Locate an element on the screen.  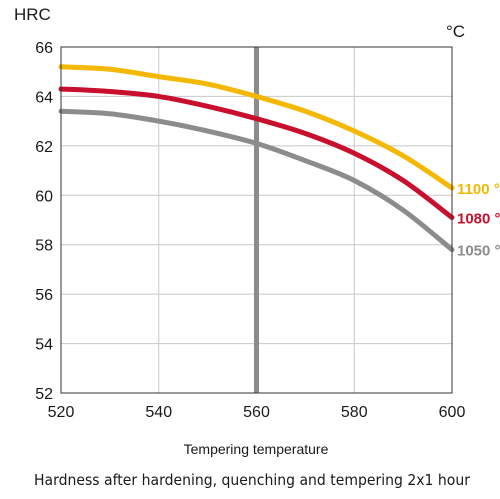
y-tick-label: 66 is located at coordinates (44, 48).